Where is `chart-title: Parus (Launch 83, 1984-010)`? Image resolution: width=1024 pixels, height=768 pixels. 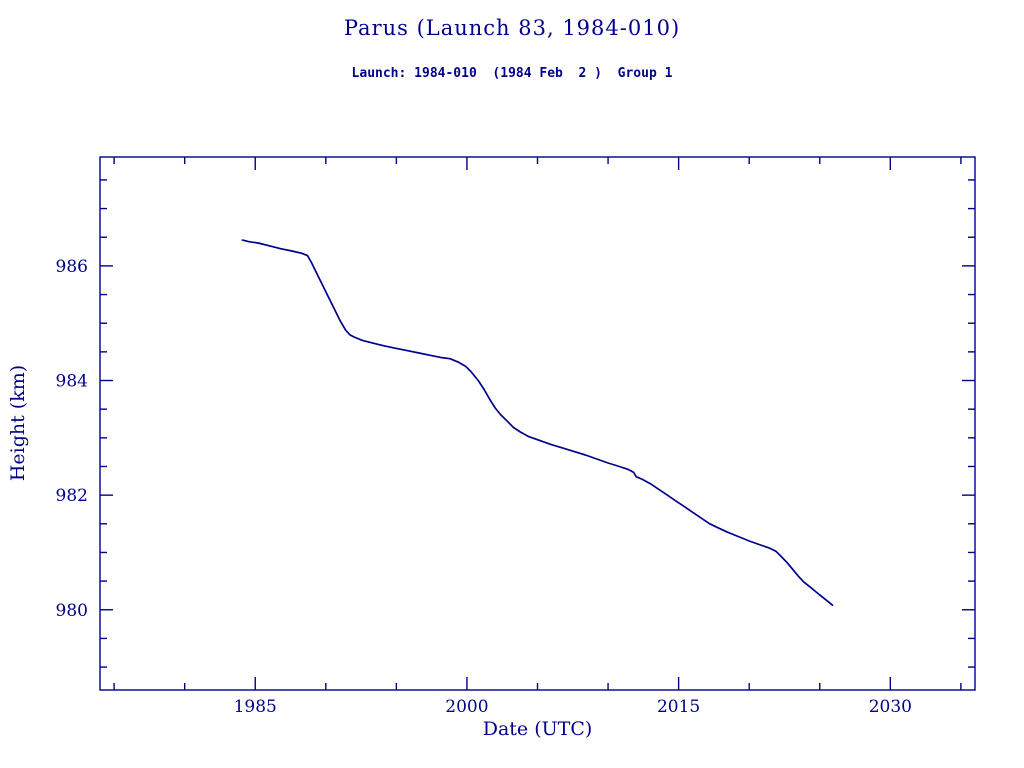 chart-title: Parus (Launch 83, 1984-010) is located at coordinates (512, 28).